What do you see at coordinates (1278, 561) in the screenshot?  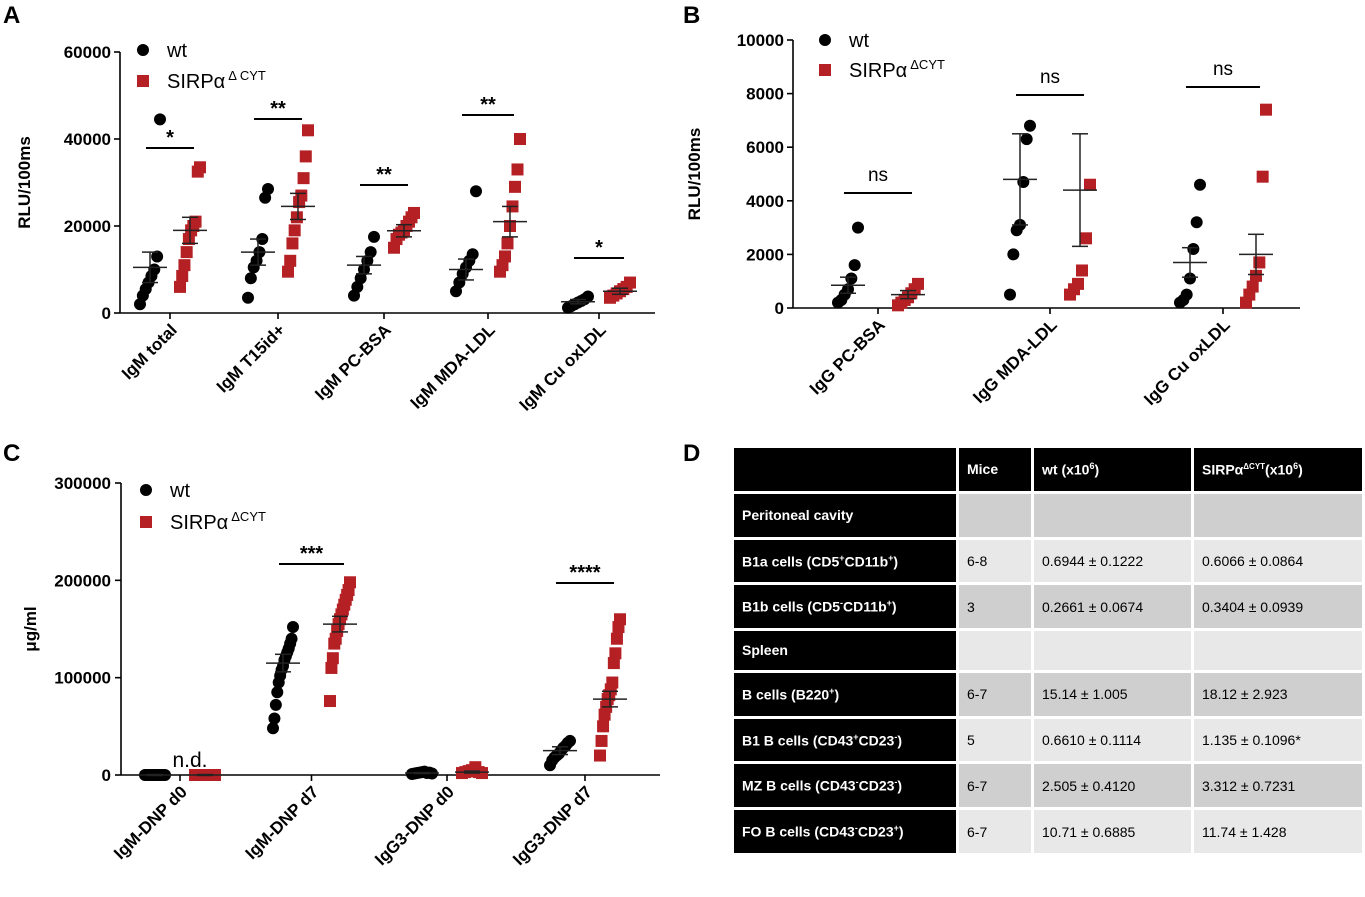 I see `row-sirp-value: 0.6066 ± 0.0864` at bounding box center [1278, 561].